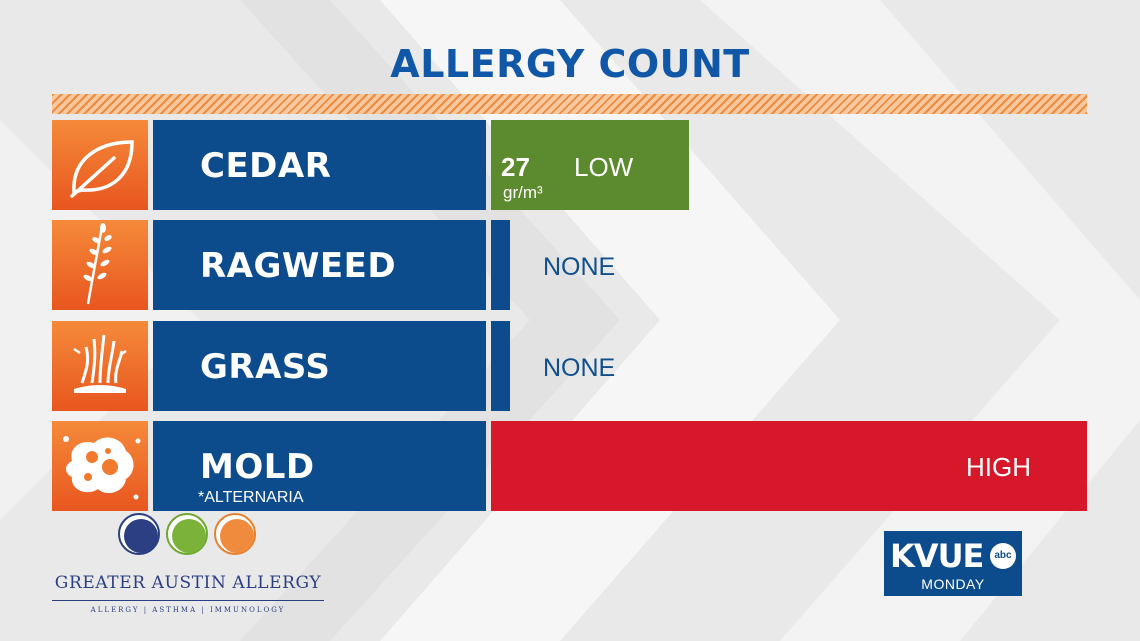  What do you see at coordinates (523, 192) in the screenshot?
I see `cedar-unit: gr/m³` at bounding box center [523, 192].